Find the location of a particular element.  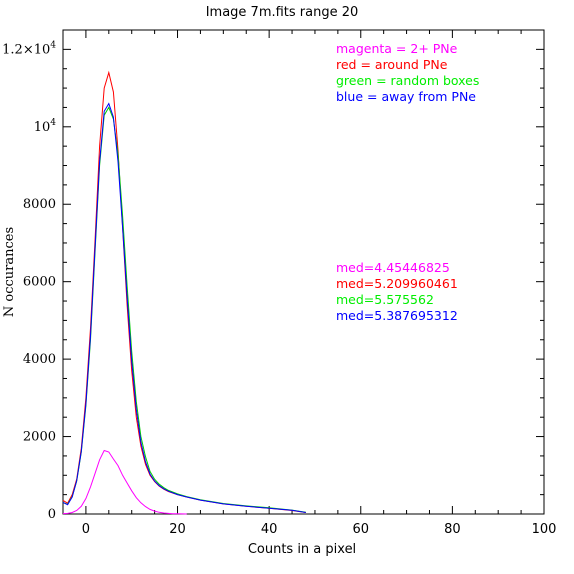

legend-entry: red = around PNe is located at coordinates (392, 64).